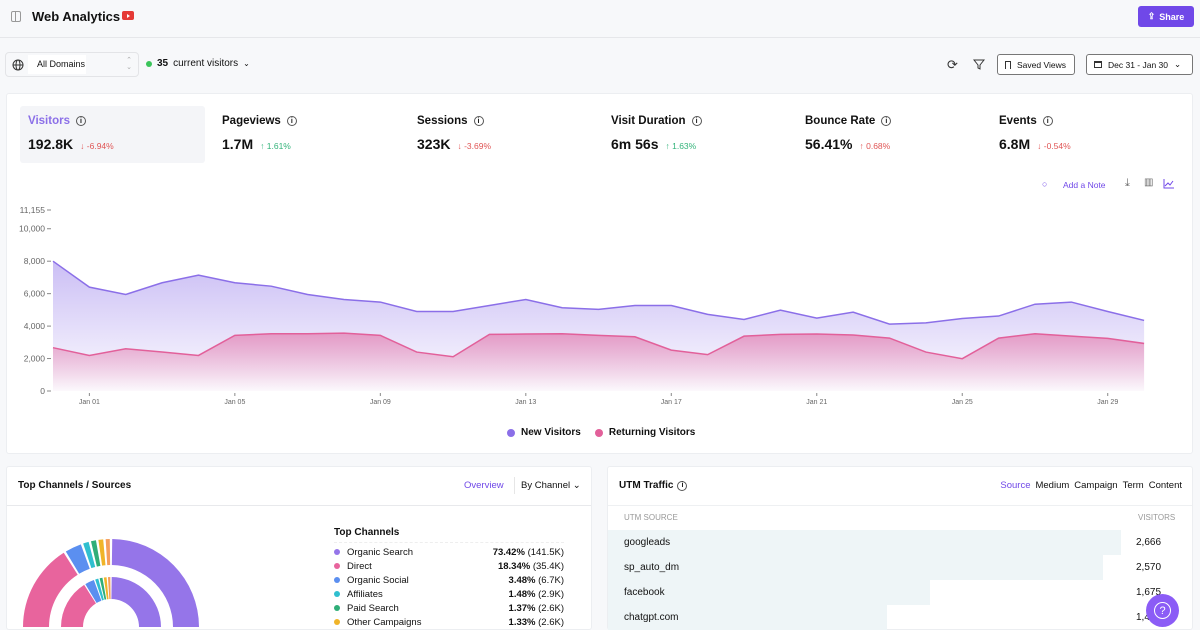 Image resolution: width=1200 pixels, height=630 pixels. Describe the element at coordinates (1015, 485) in the screenshot. I see `tab-source: Source` at that location.